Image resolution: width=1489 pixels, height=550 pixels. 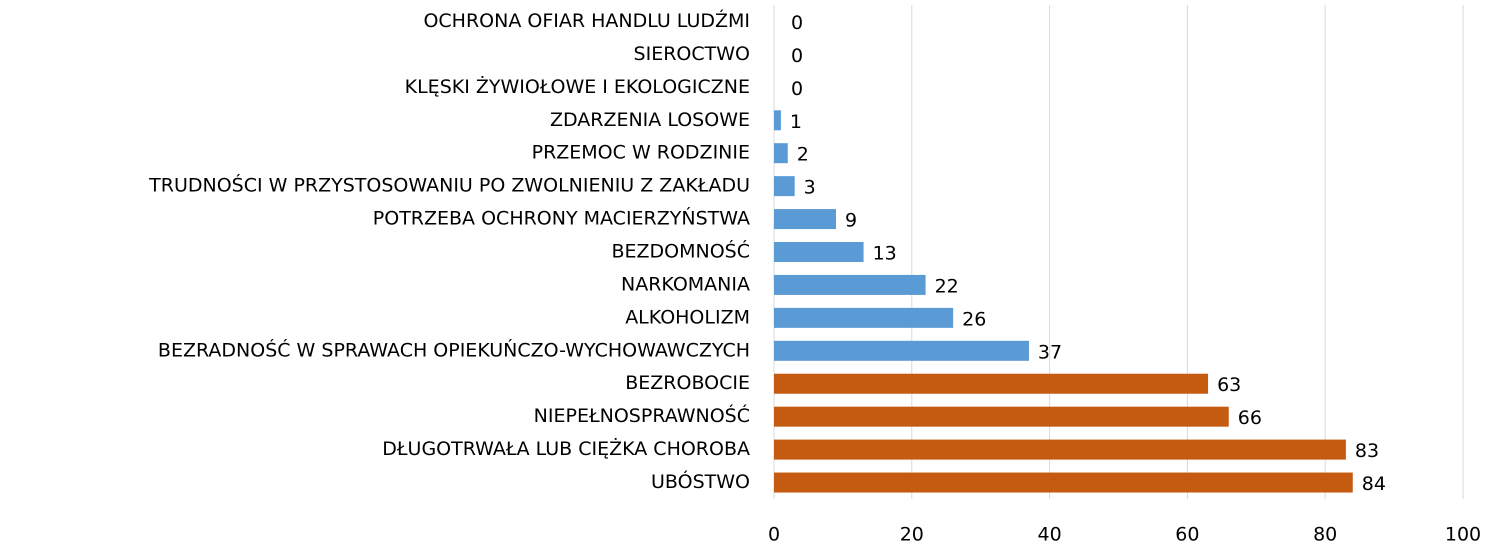 What do you see at coordinates (680, 251) in the screenshot?
I see `y-tick-label: BEZDOMNOŚĆ` at bounding box center [680, 251].